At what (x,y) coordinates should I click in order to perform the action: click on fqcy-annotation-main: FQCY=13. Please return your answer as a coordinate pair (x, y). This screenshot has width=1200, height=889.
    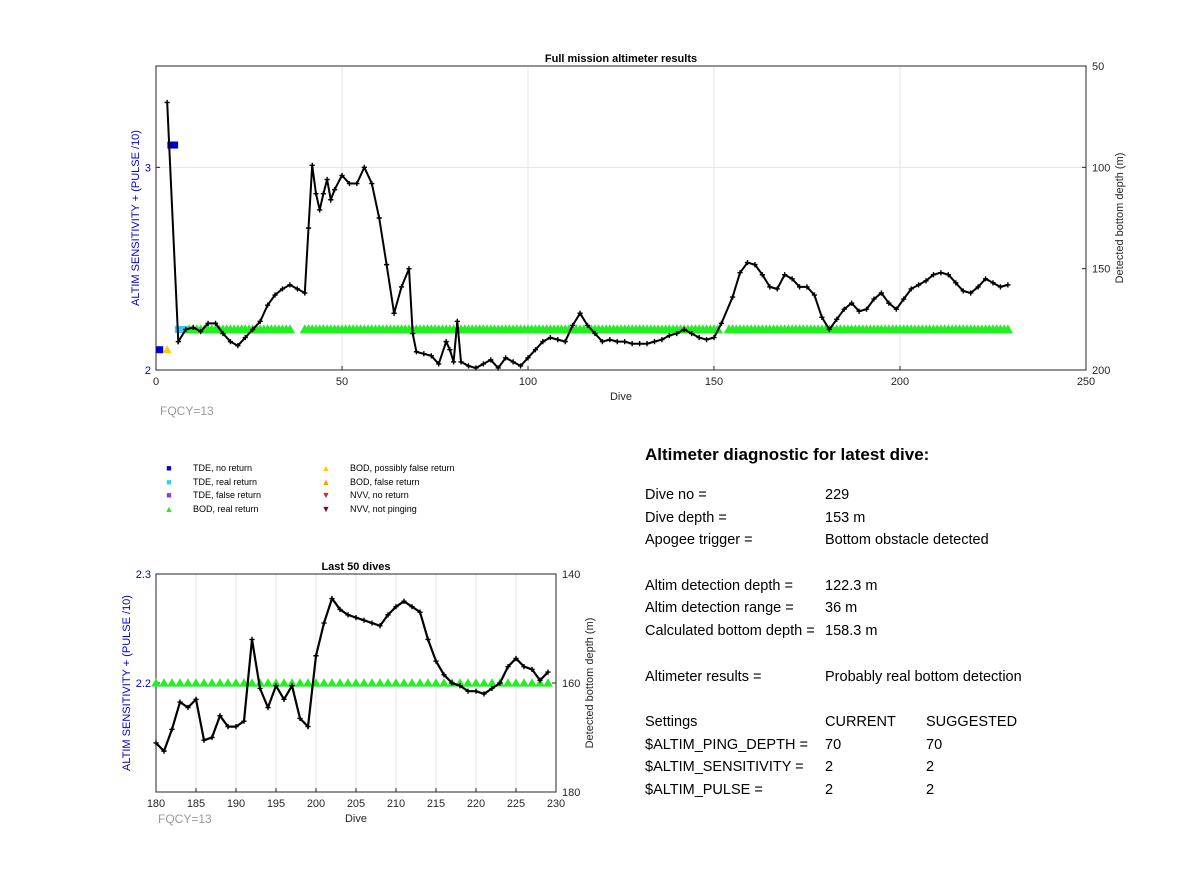
    Looking at the image, I should click on (187, 411).